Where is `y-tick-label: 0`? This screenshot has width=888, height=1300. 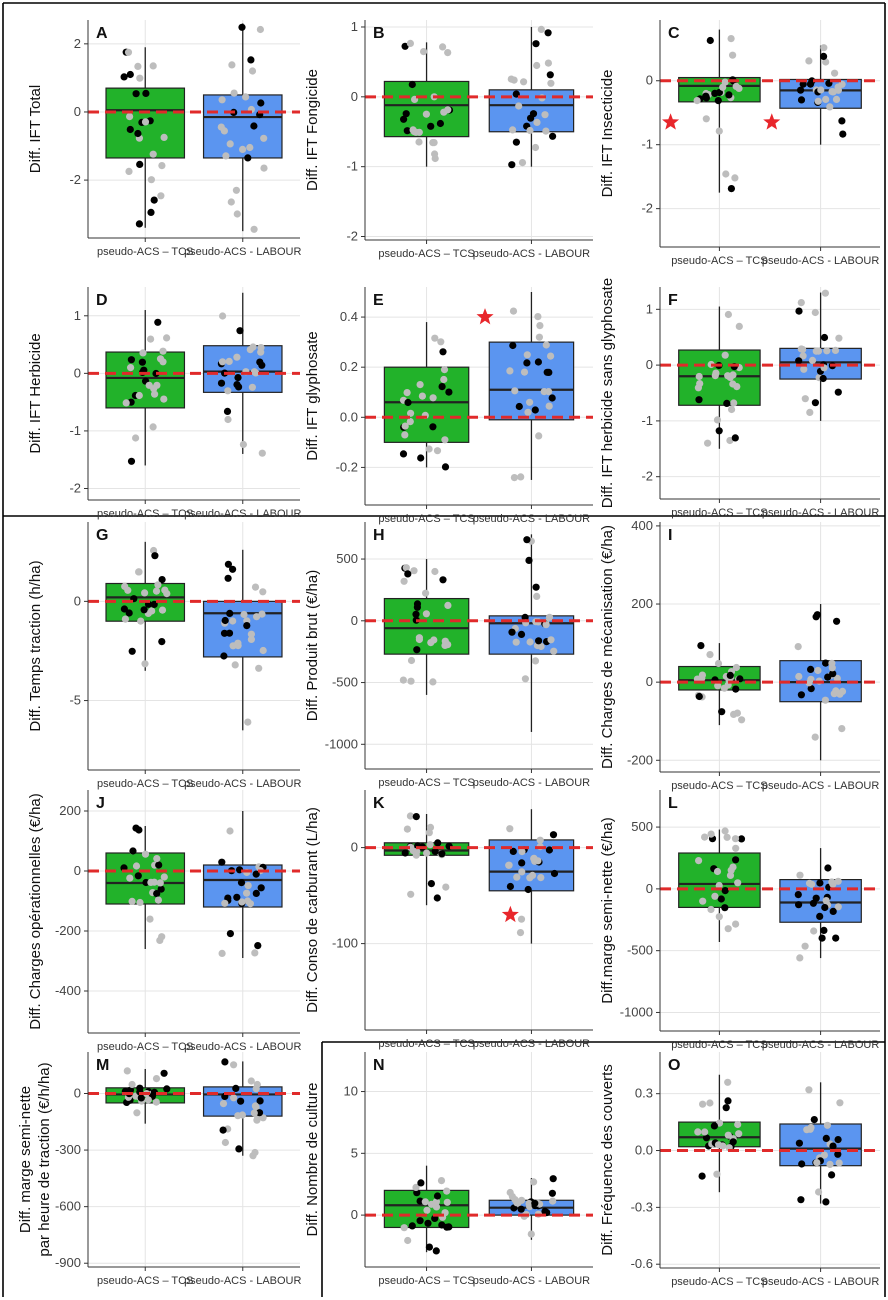 y-tick-label: 0 is located at coordinates (77, 111).